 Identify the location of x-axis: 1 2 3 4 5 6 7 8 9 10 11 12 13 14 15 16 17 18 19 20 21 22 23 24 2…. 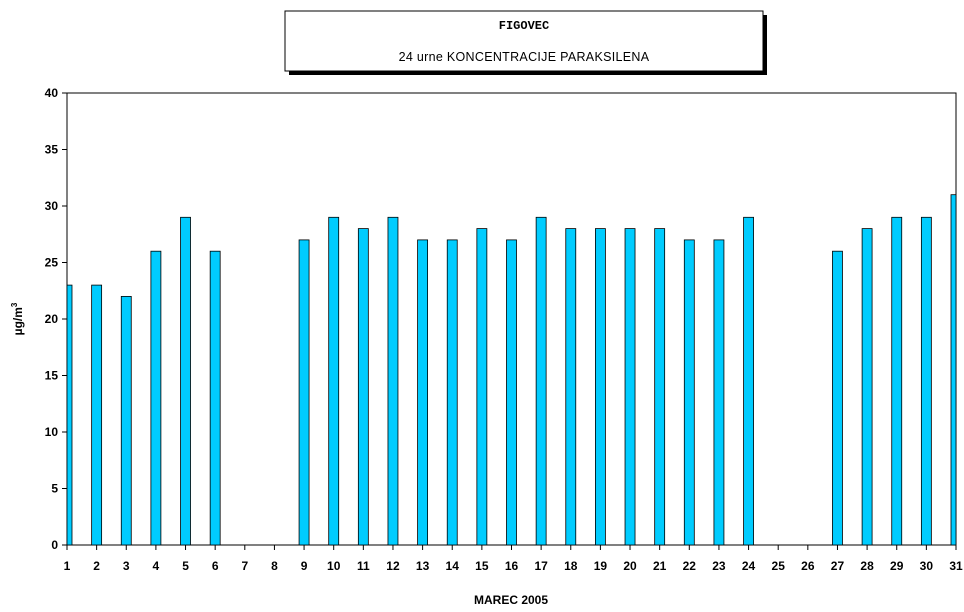
(513, 559).